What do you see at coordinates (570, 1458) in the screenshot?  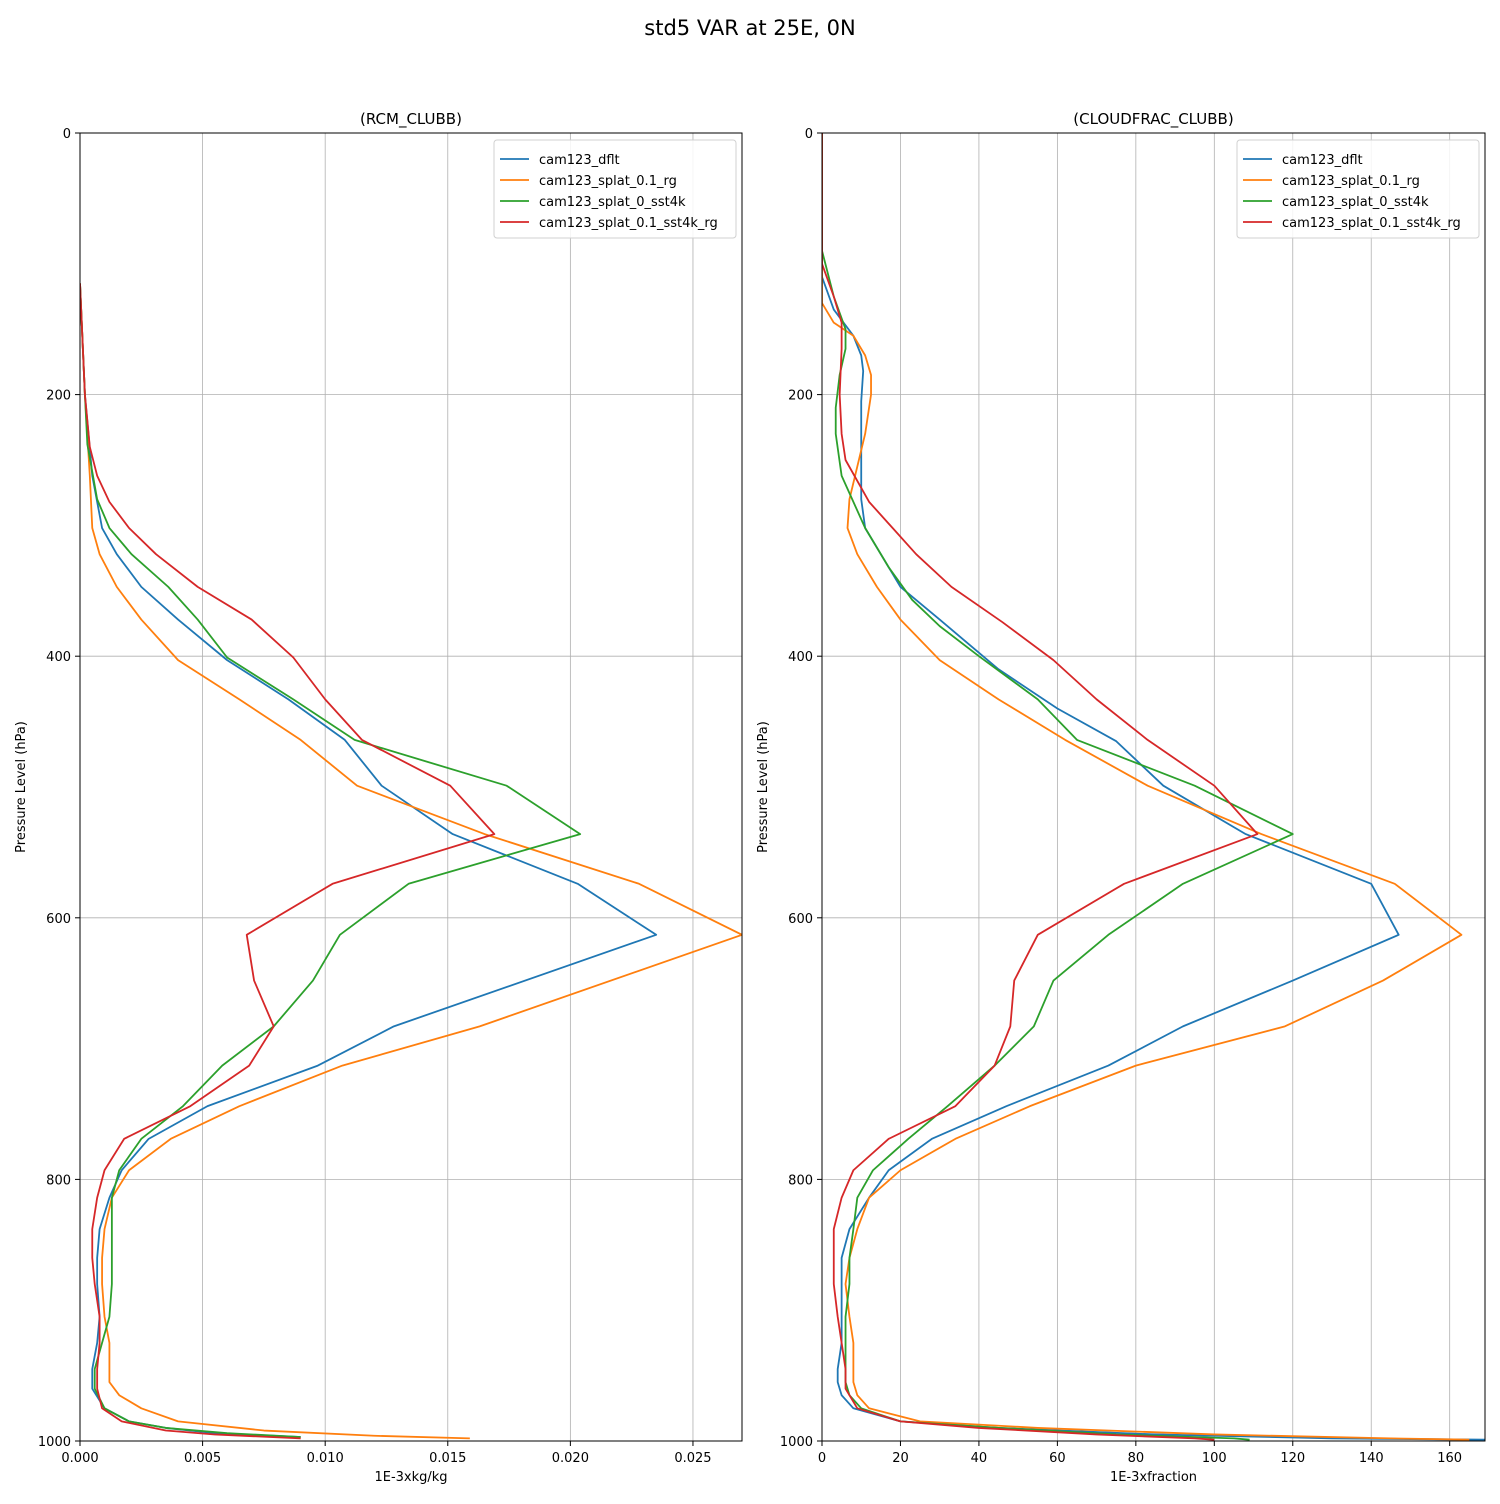 I see `x-tick-label: 0.020` at bounding box center [570, 1458].